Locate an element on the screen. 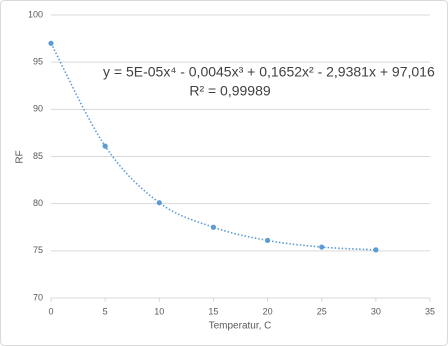 The image size is (448, 346). x-tick-label: 15 is located at coordinates (213, 311).